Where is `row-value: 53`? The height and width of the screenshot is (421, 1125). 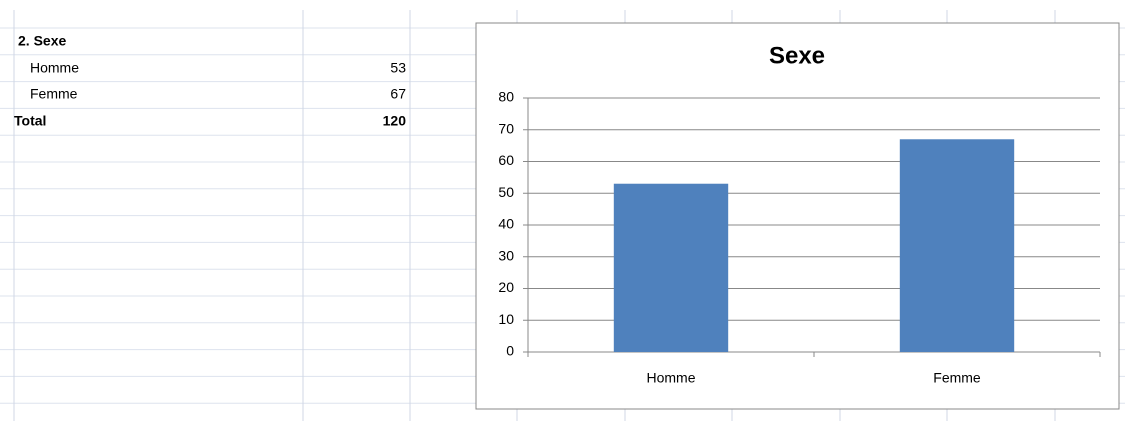
row-value: 53 is located at coordinates (398, 68).